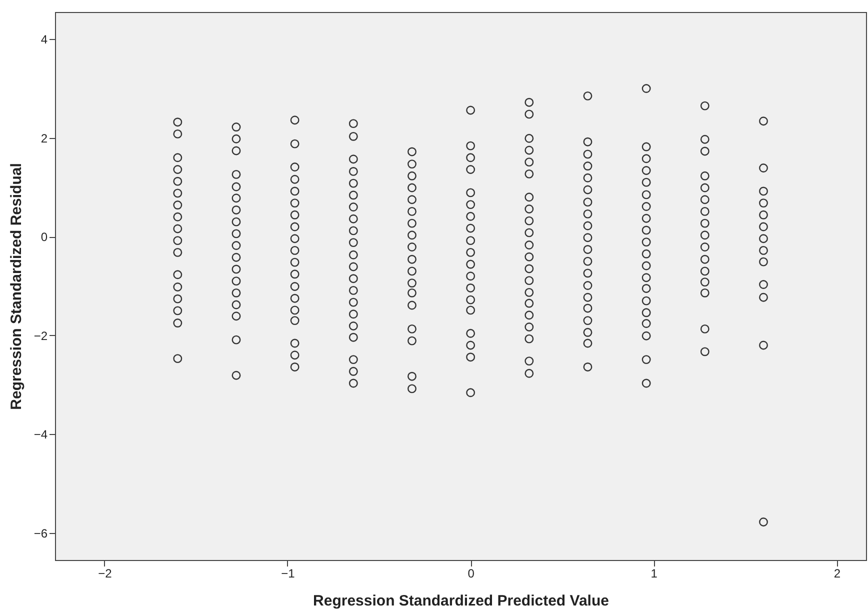 The image size is (868, 616). I want to click on x-tick-label: −2, so click(105, 573).